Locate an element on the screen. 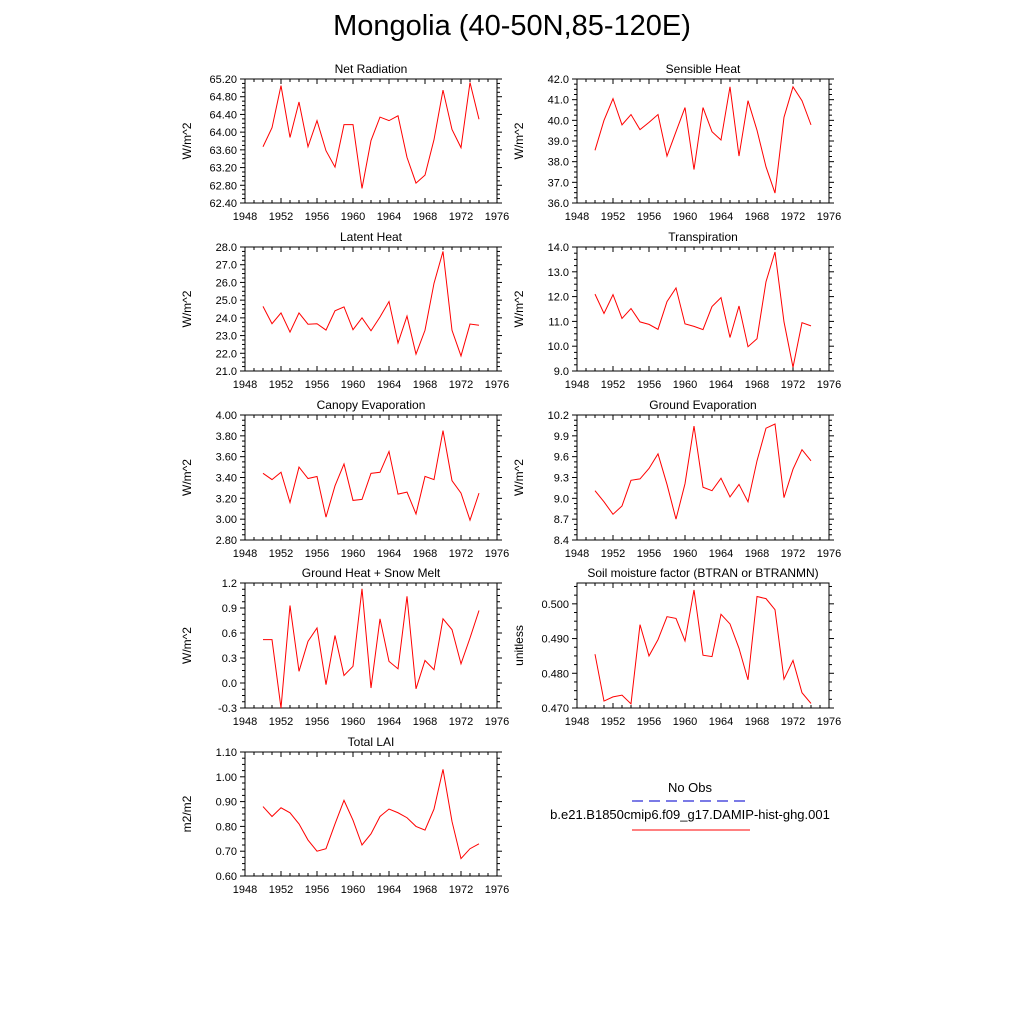 This screenshot has width=1024, height=1024. net-radiation-ytick-label: 63.60 is located at coordinates (223, 151).